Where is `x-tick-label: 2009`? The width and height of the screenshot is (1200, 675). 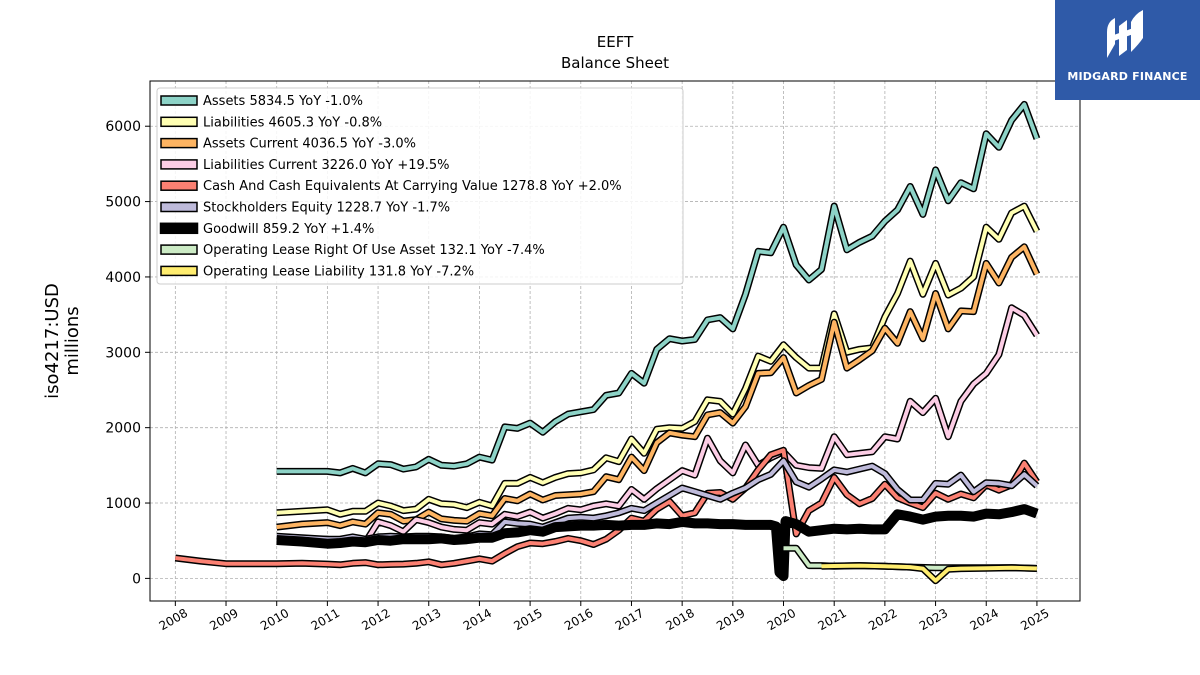
x-tick-label: 2009 is located at coordinates (223, 619).